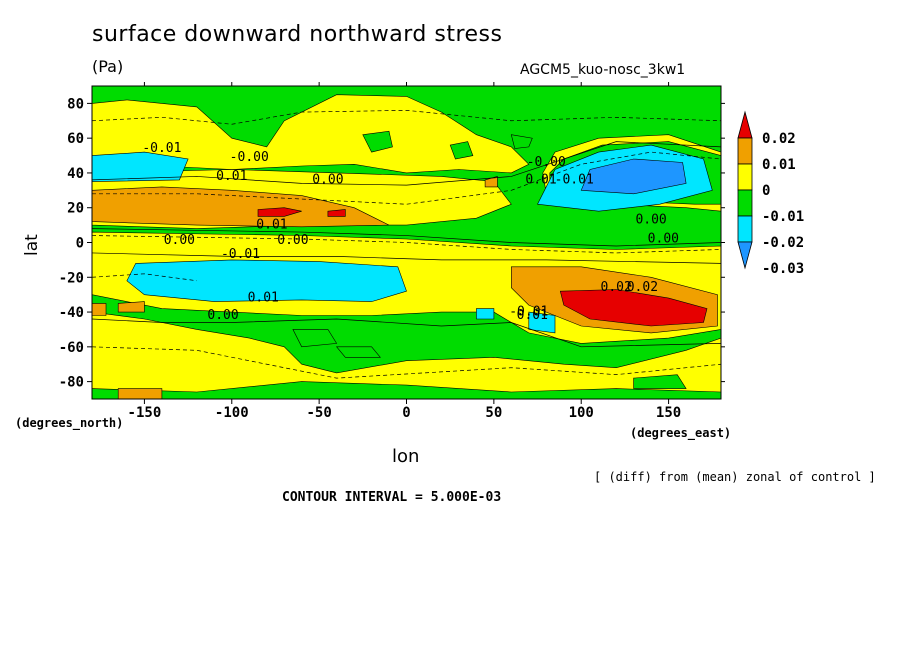 This screenshot has height=654, width=904. I want to click on legend-label: -0.01, so click(783, 217).